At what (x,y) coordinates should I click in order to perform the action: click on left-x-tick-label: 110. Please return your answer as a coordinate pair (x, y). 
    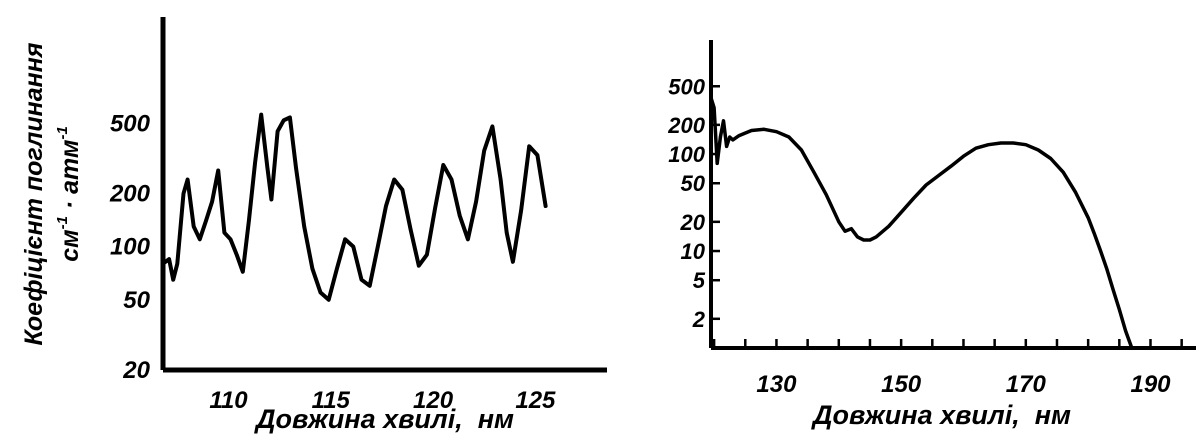
    Looking at the image, I should click on (228, 400).